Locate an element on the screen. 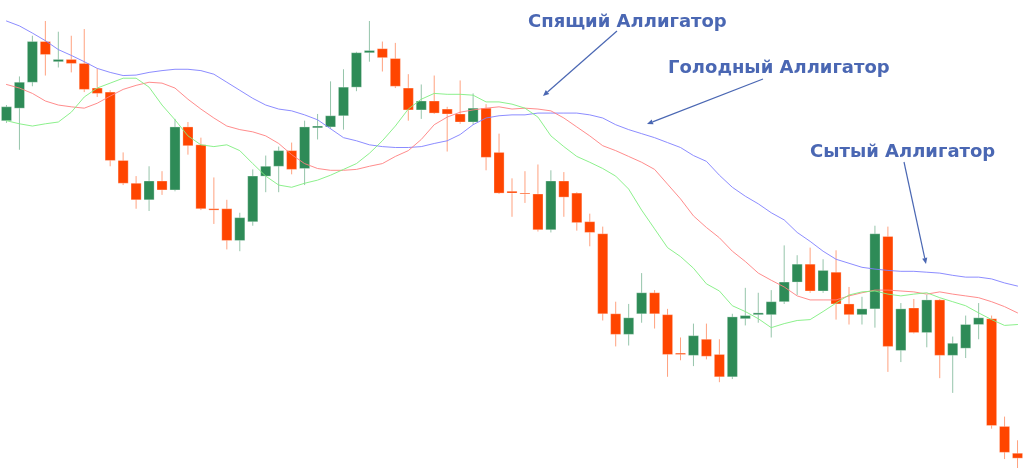 The height and width of the screenshot is (473, 1024). annotation: Спящий Аллигатор is located at coordinates (627, 20).